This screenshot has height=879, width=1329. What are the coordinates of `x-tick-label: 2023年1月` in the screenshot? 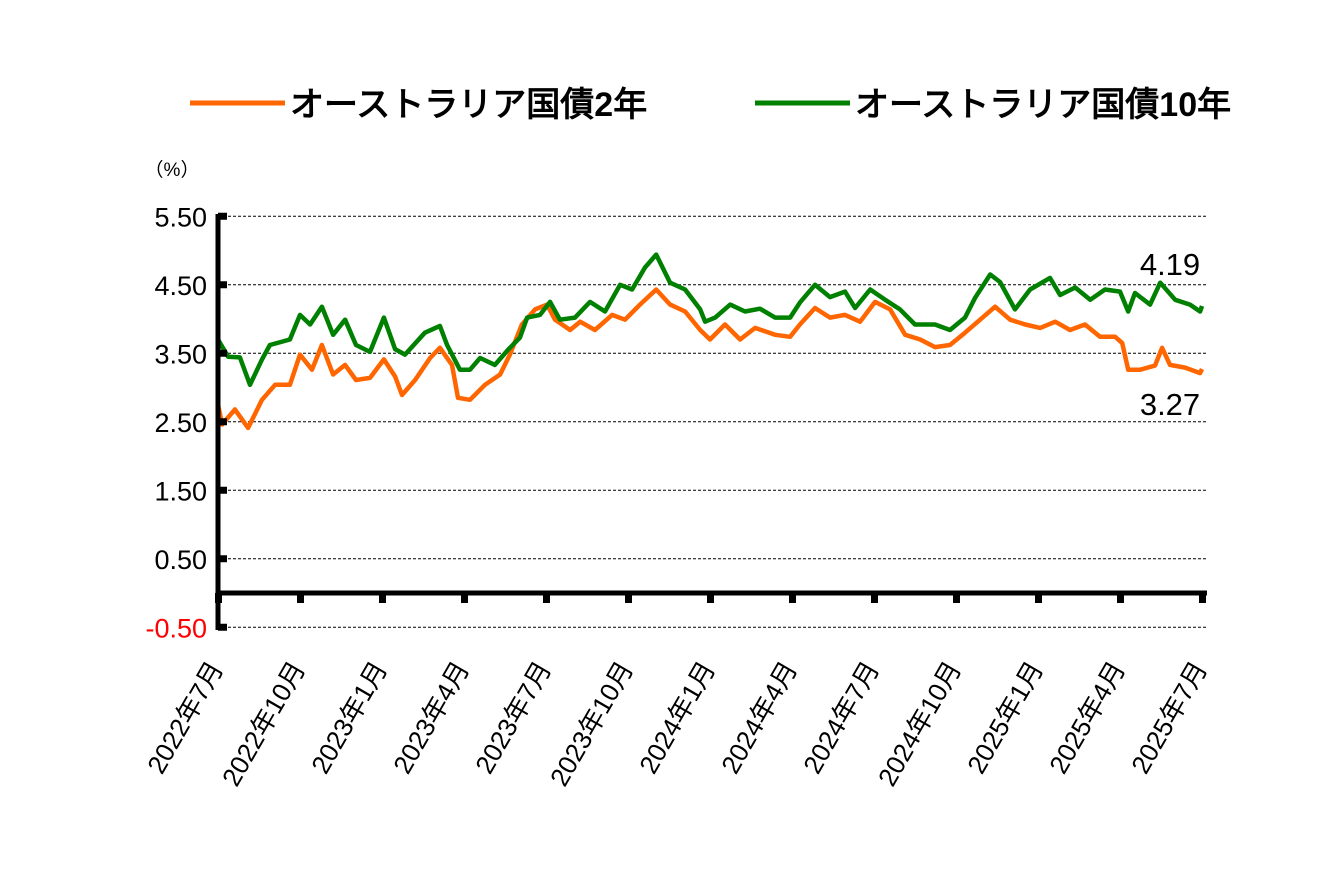 It's located at (349, 717).